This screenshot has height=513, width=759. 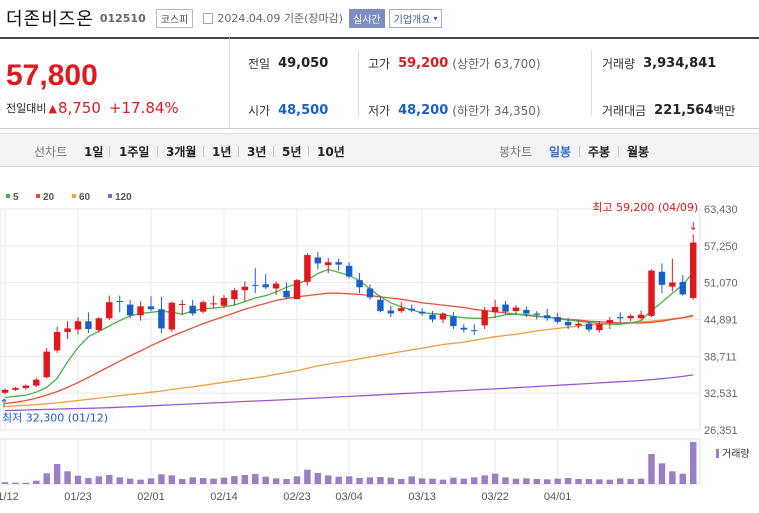 What do you see at coordinates (560, 152) in the screenshot?
I see `candle-daily: 일봉` at bounding box center [560, 152].